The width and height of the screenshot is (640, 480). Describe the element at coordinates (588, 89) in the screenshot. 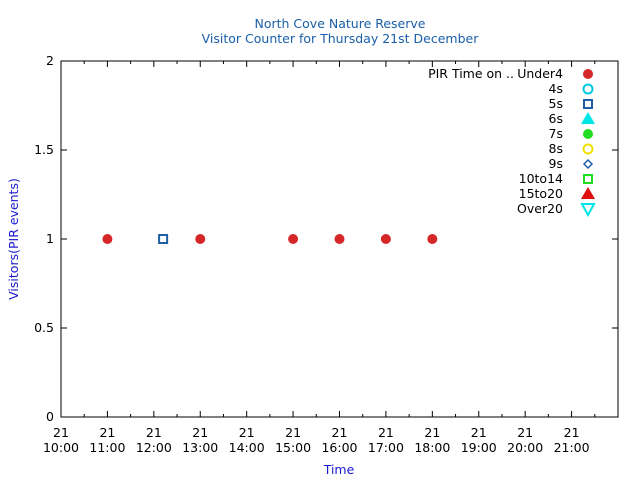

I see `legend-marker-4s` at that location.